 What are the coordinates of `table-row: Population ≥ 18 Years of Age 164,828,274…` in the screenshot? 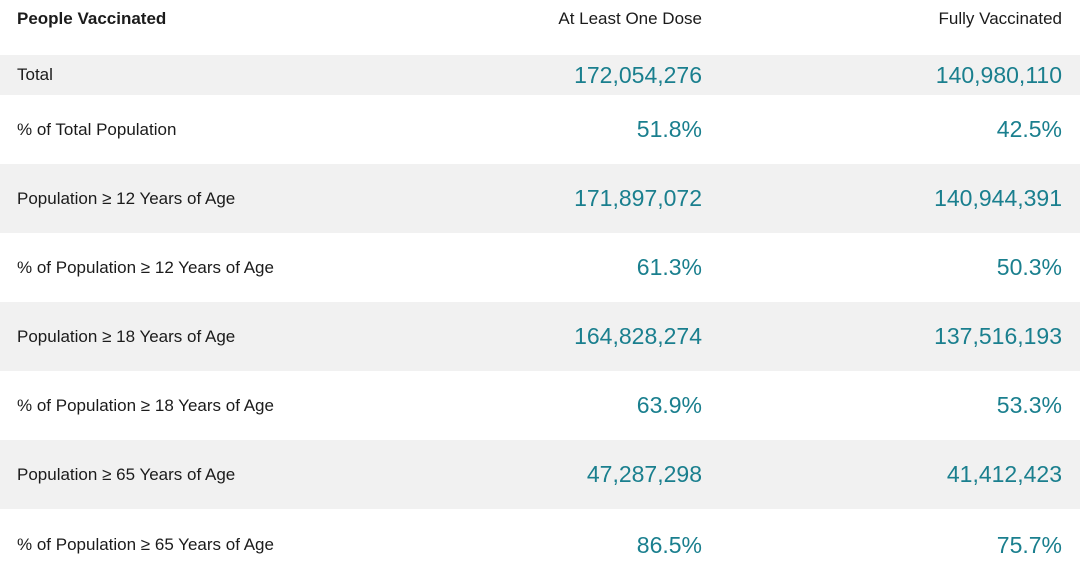 It's located at (540, 336).